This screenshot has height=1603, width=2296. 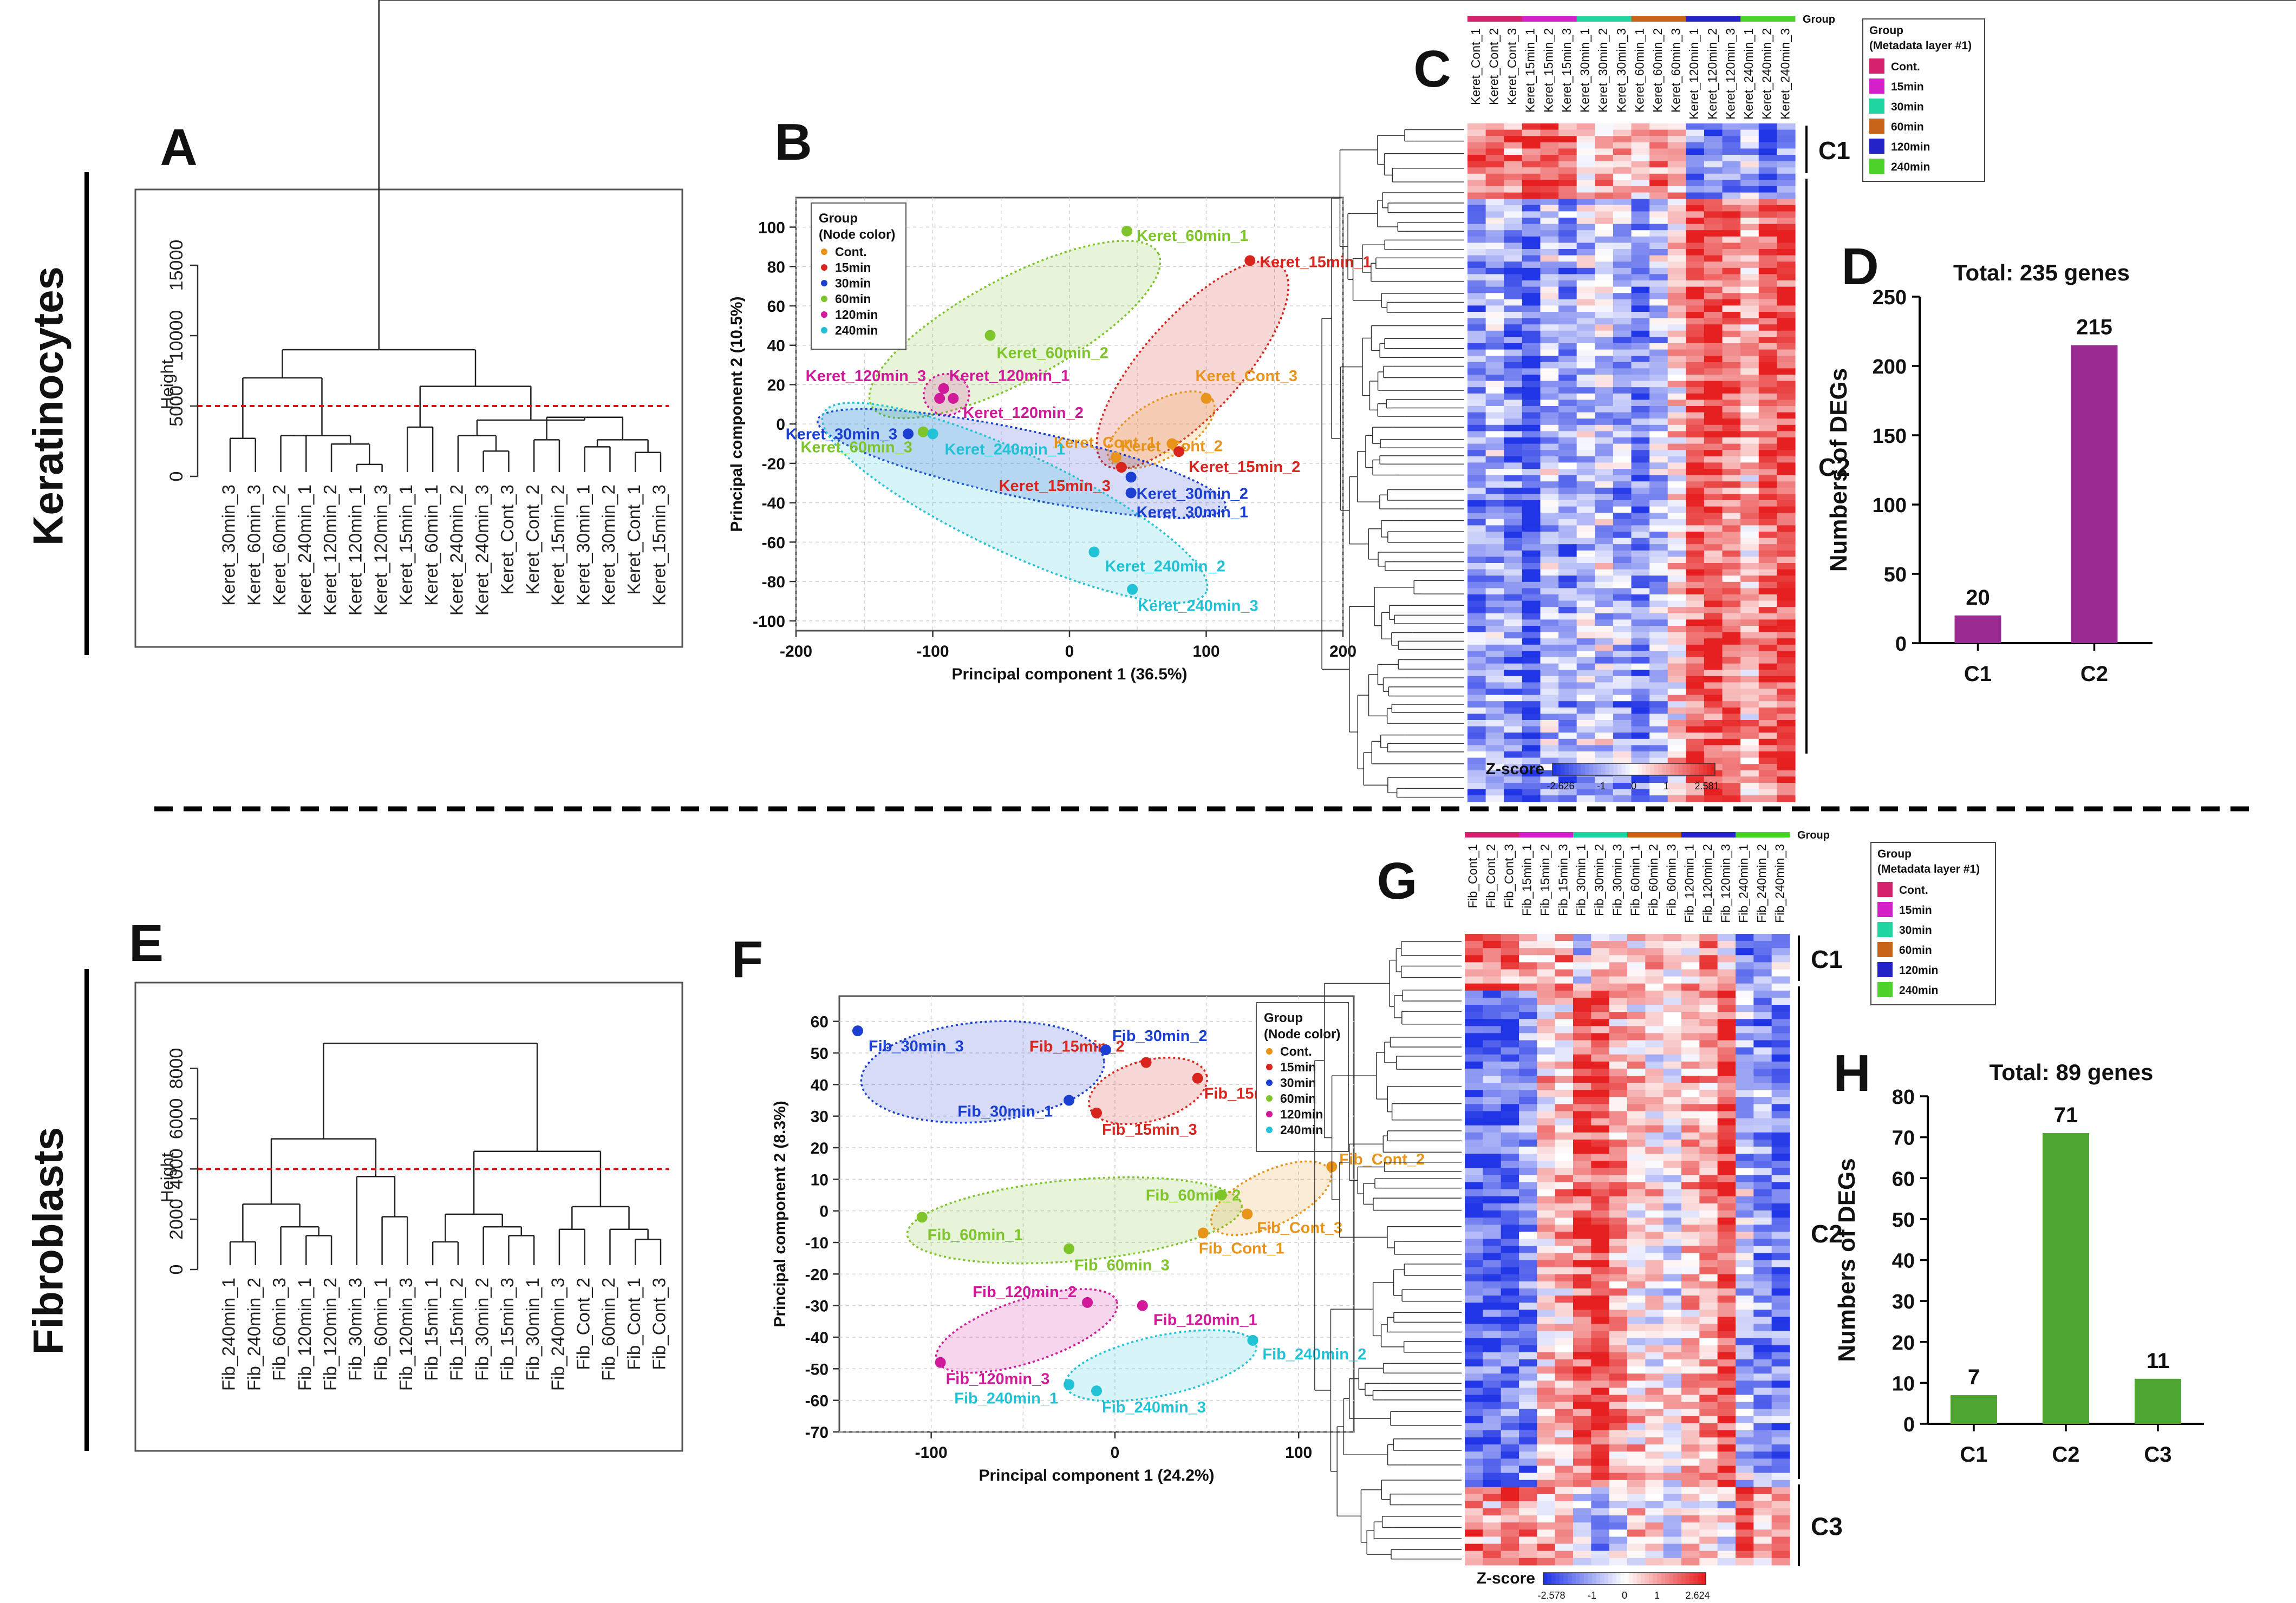 I want to click on zscore-tick: 1, so click(x=1666, y=786).